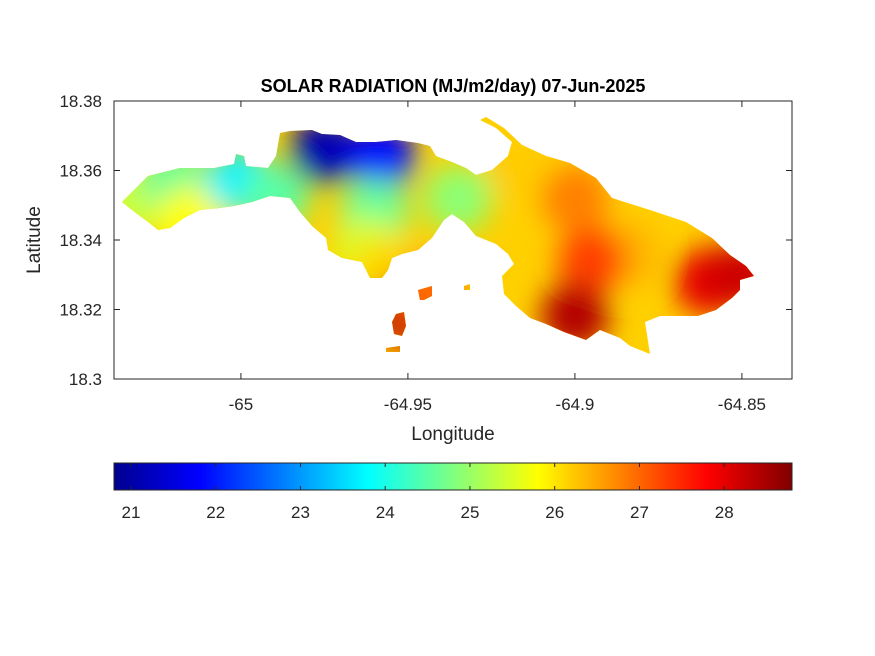 The width and height of the screenshot is (875, 656). Describe the element at coordinates (241, 404) in the screenshot. I see `x-tick-label: -65` at that location.